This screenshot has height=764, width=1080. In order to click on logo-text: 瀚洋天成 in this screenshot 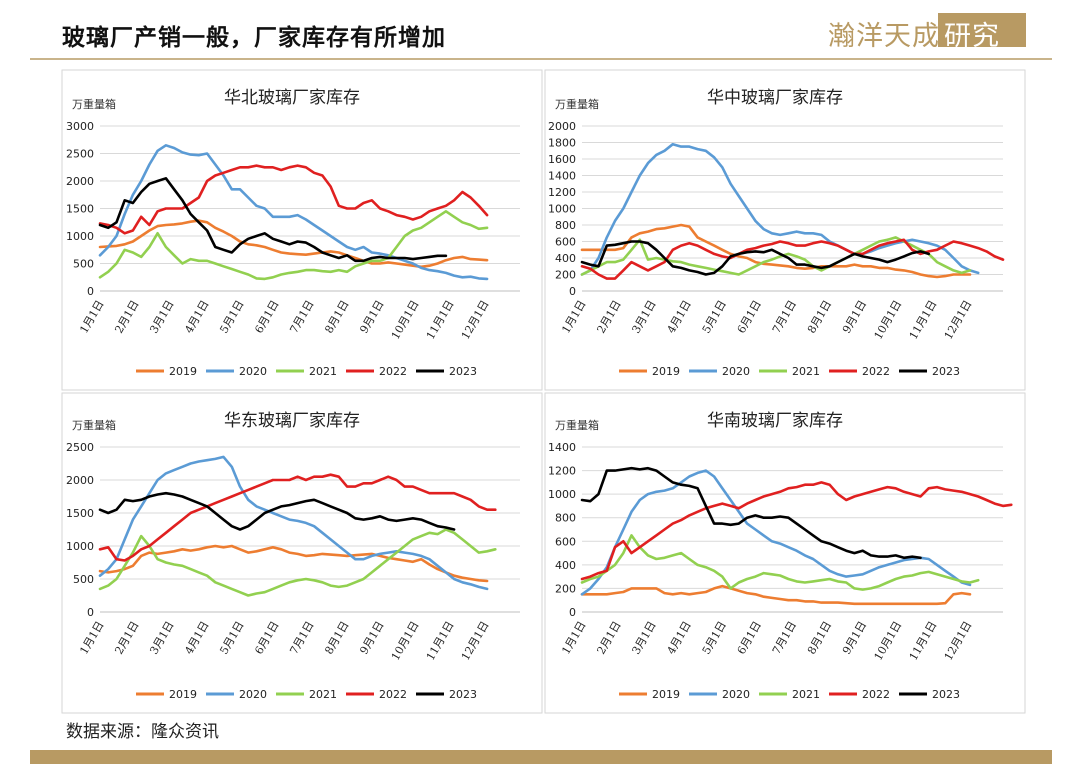, I will do `click(884, 36)`.